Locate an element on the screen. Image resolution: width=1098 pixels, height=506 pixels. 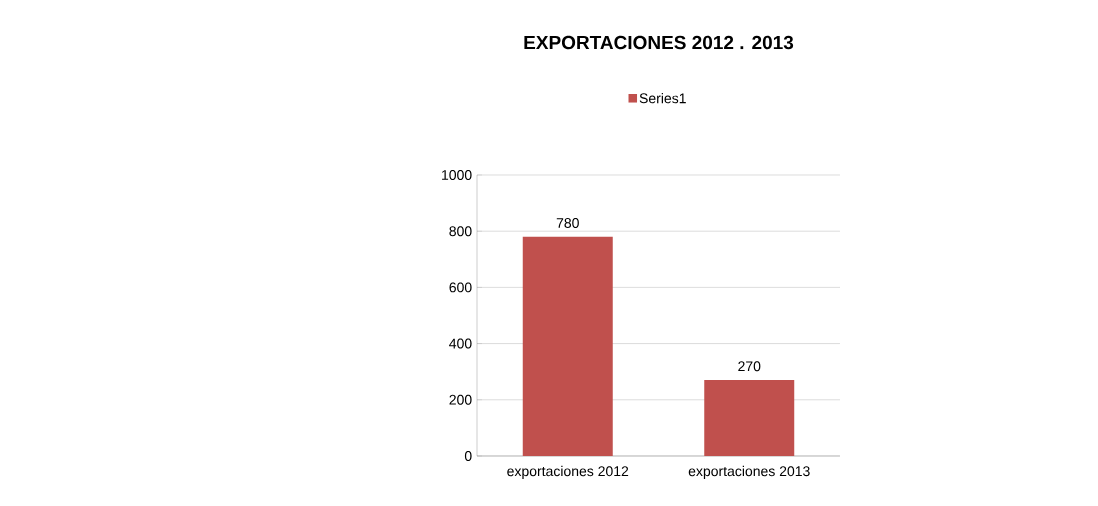
y-tick-label: 200 is located at coordinates (460, 399).